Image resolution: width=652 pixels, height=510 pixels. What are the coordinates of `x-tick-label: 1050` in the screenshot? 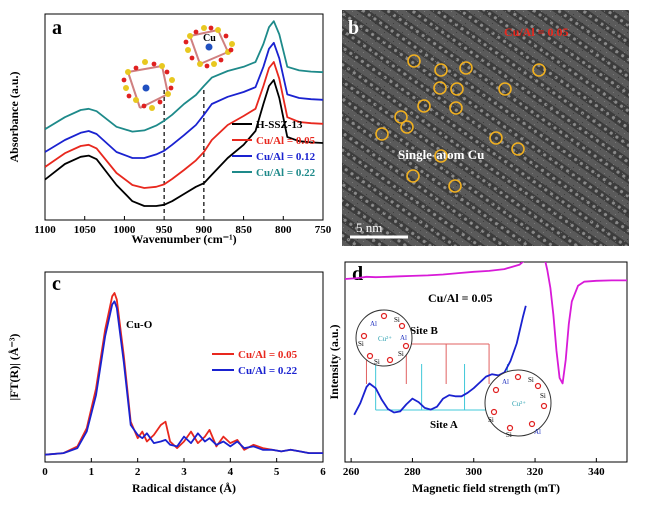 It's located at (85, 230).